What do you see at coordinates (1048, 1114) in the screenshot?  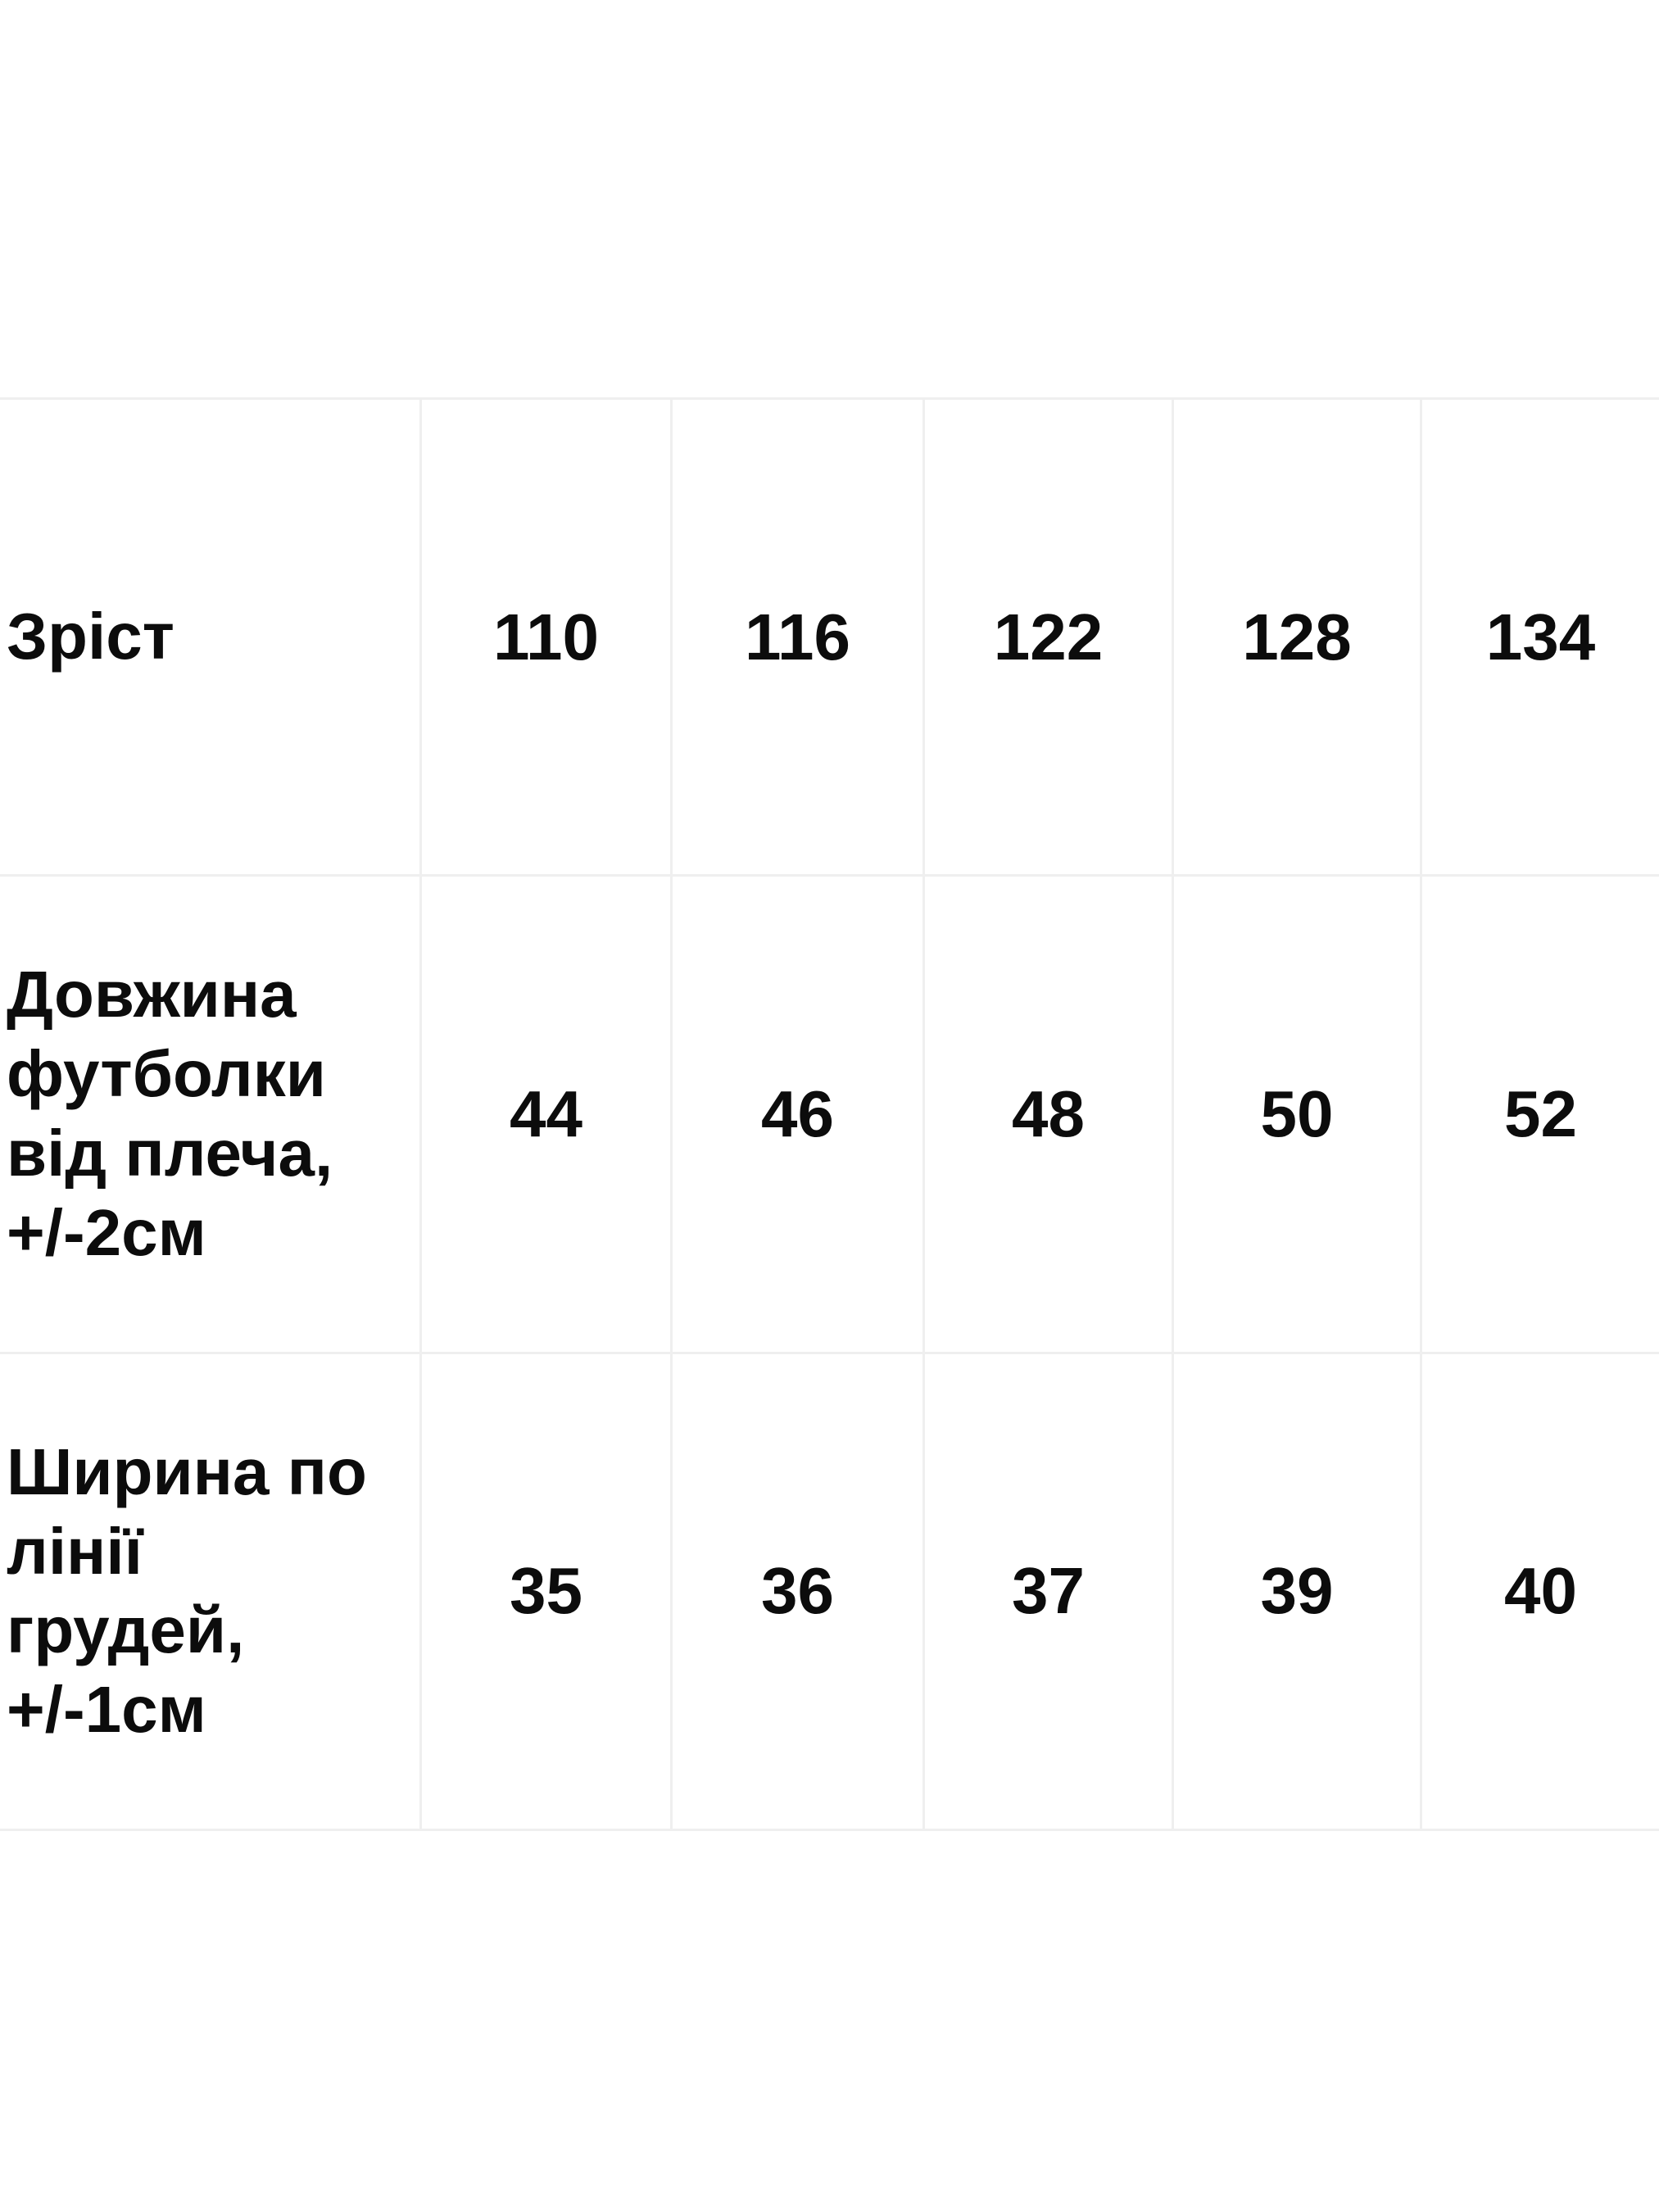 I see `length-value-3: 48` at bounding box center [1048, 1114].